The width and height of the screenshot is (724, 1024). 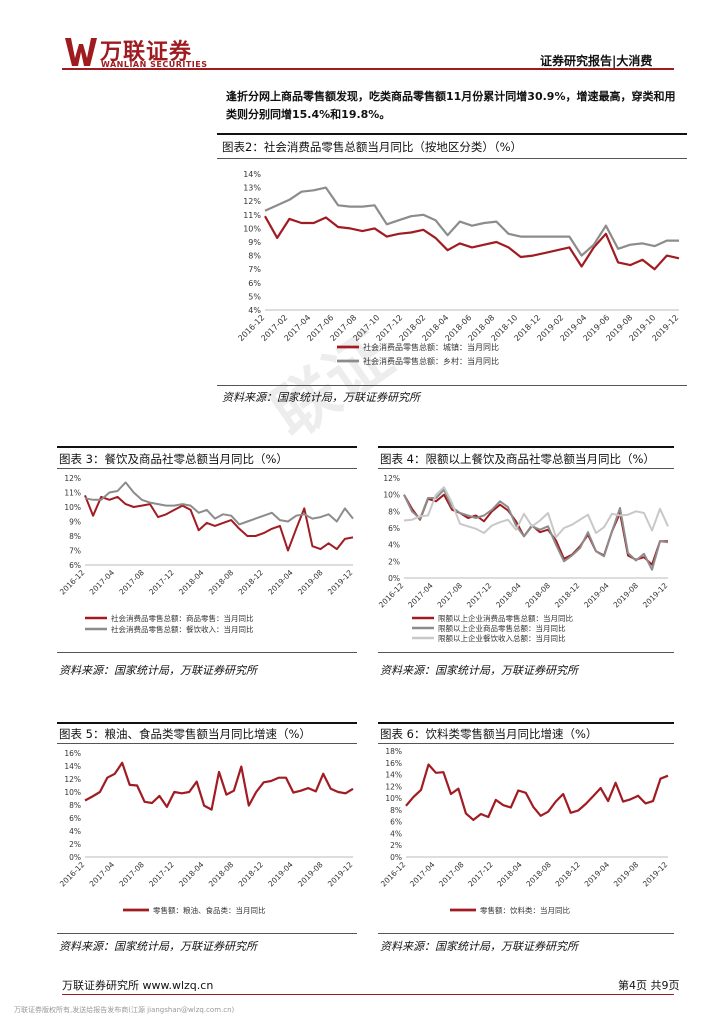 What do you see at coordinates (372, 147) in the screenshot?
I see `figure2-title: 图表2：社会消费品零售总额当月同比（按地区分类）（%）` at bounding box center [372, 147].